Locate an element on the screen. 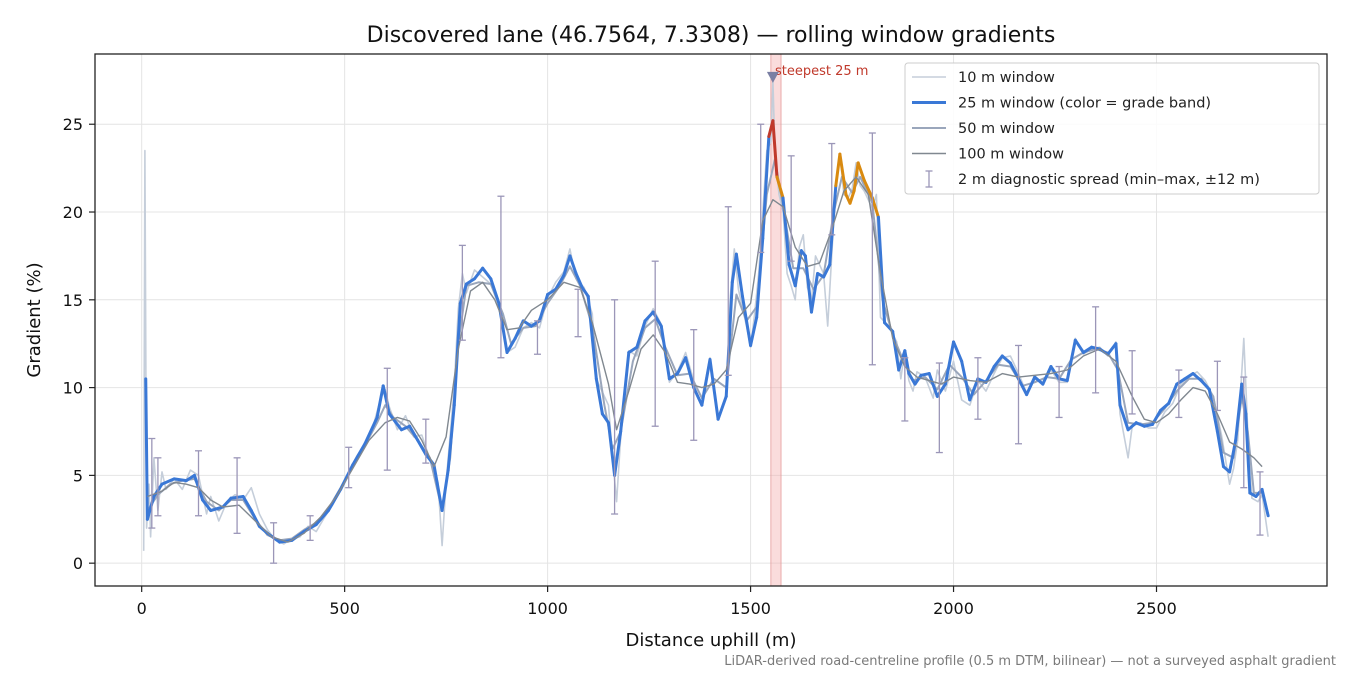 Image resolution: width=1350 pixels, height=675 pixels. x-tick-label-5: 2500 is located at coordinates (1156, 608).